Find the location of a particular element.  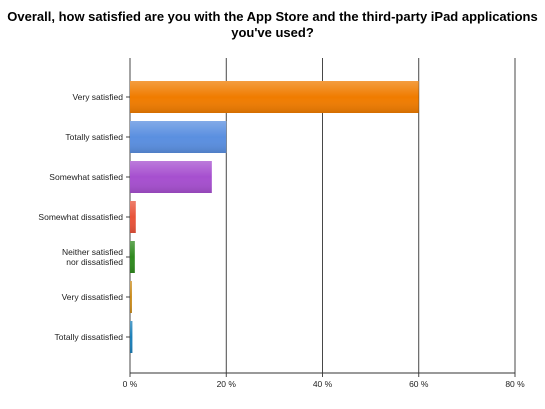

category-label: Somewhat dissatisfied is located at coordinates (80, 217).